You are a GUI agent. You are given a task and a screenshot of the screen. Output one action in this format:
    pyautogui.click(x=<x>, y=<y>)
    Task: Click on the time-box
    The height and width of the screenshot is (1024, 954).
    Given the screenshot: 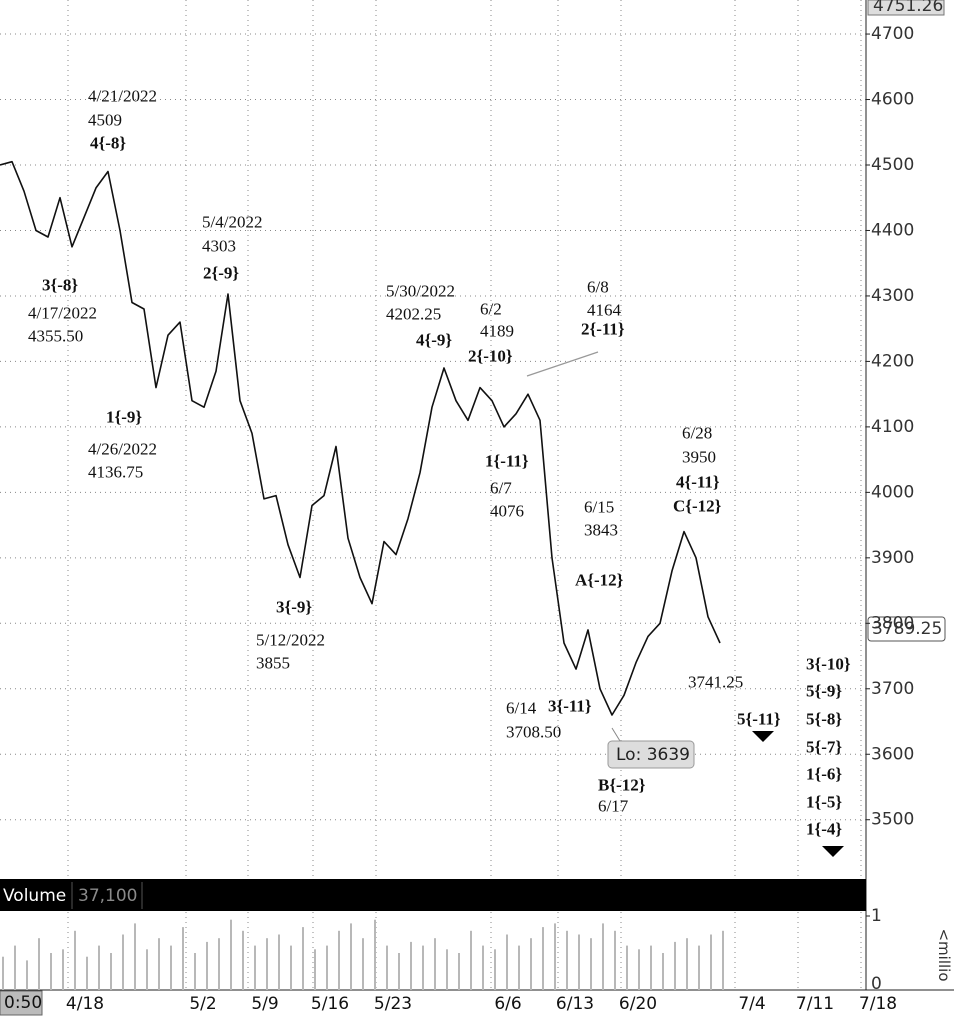 What is the action you would take?
    pyautogui.click(x=21, y=1003)
    